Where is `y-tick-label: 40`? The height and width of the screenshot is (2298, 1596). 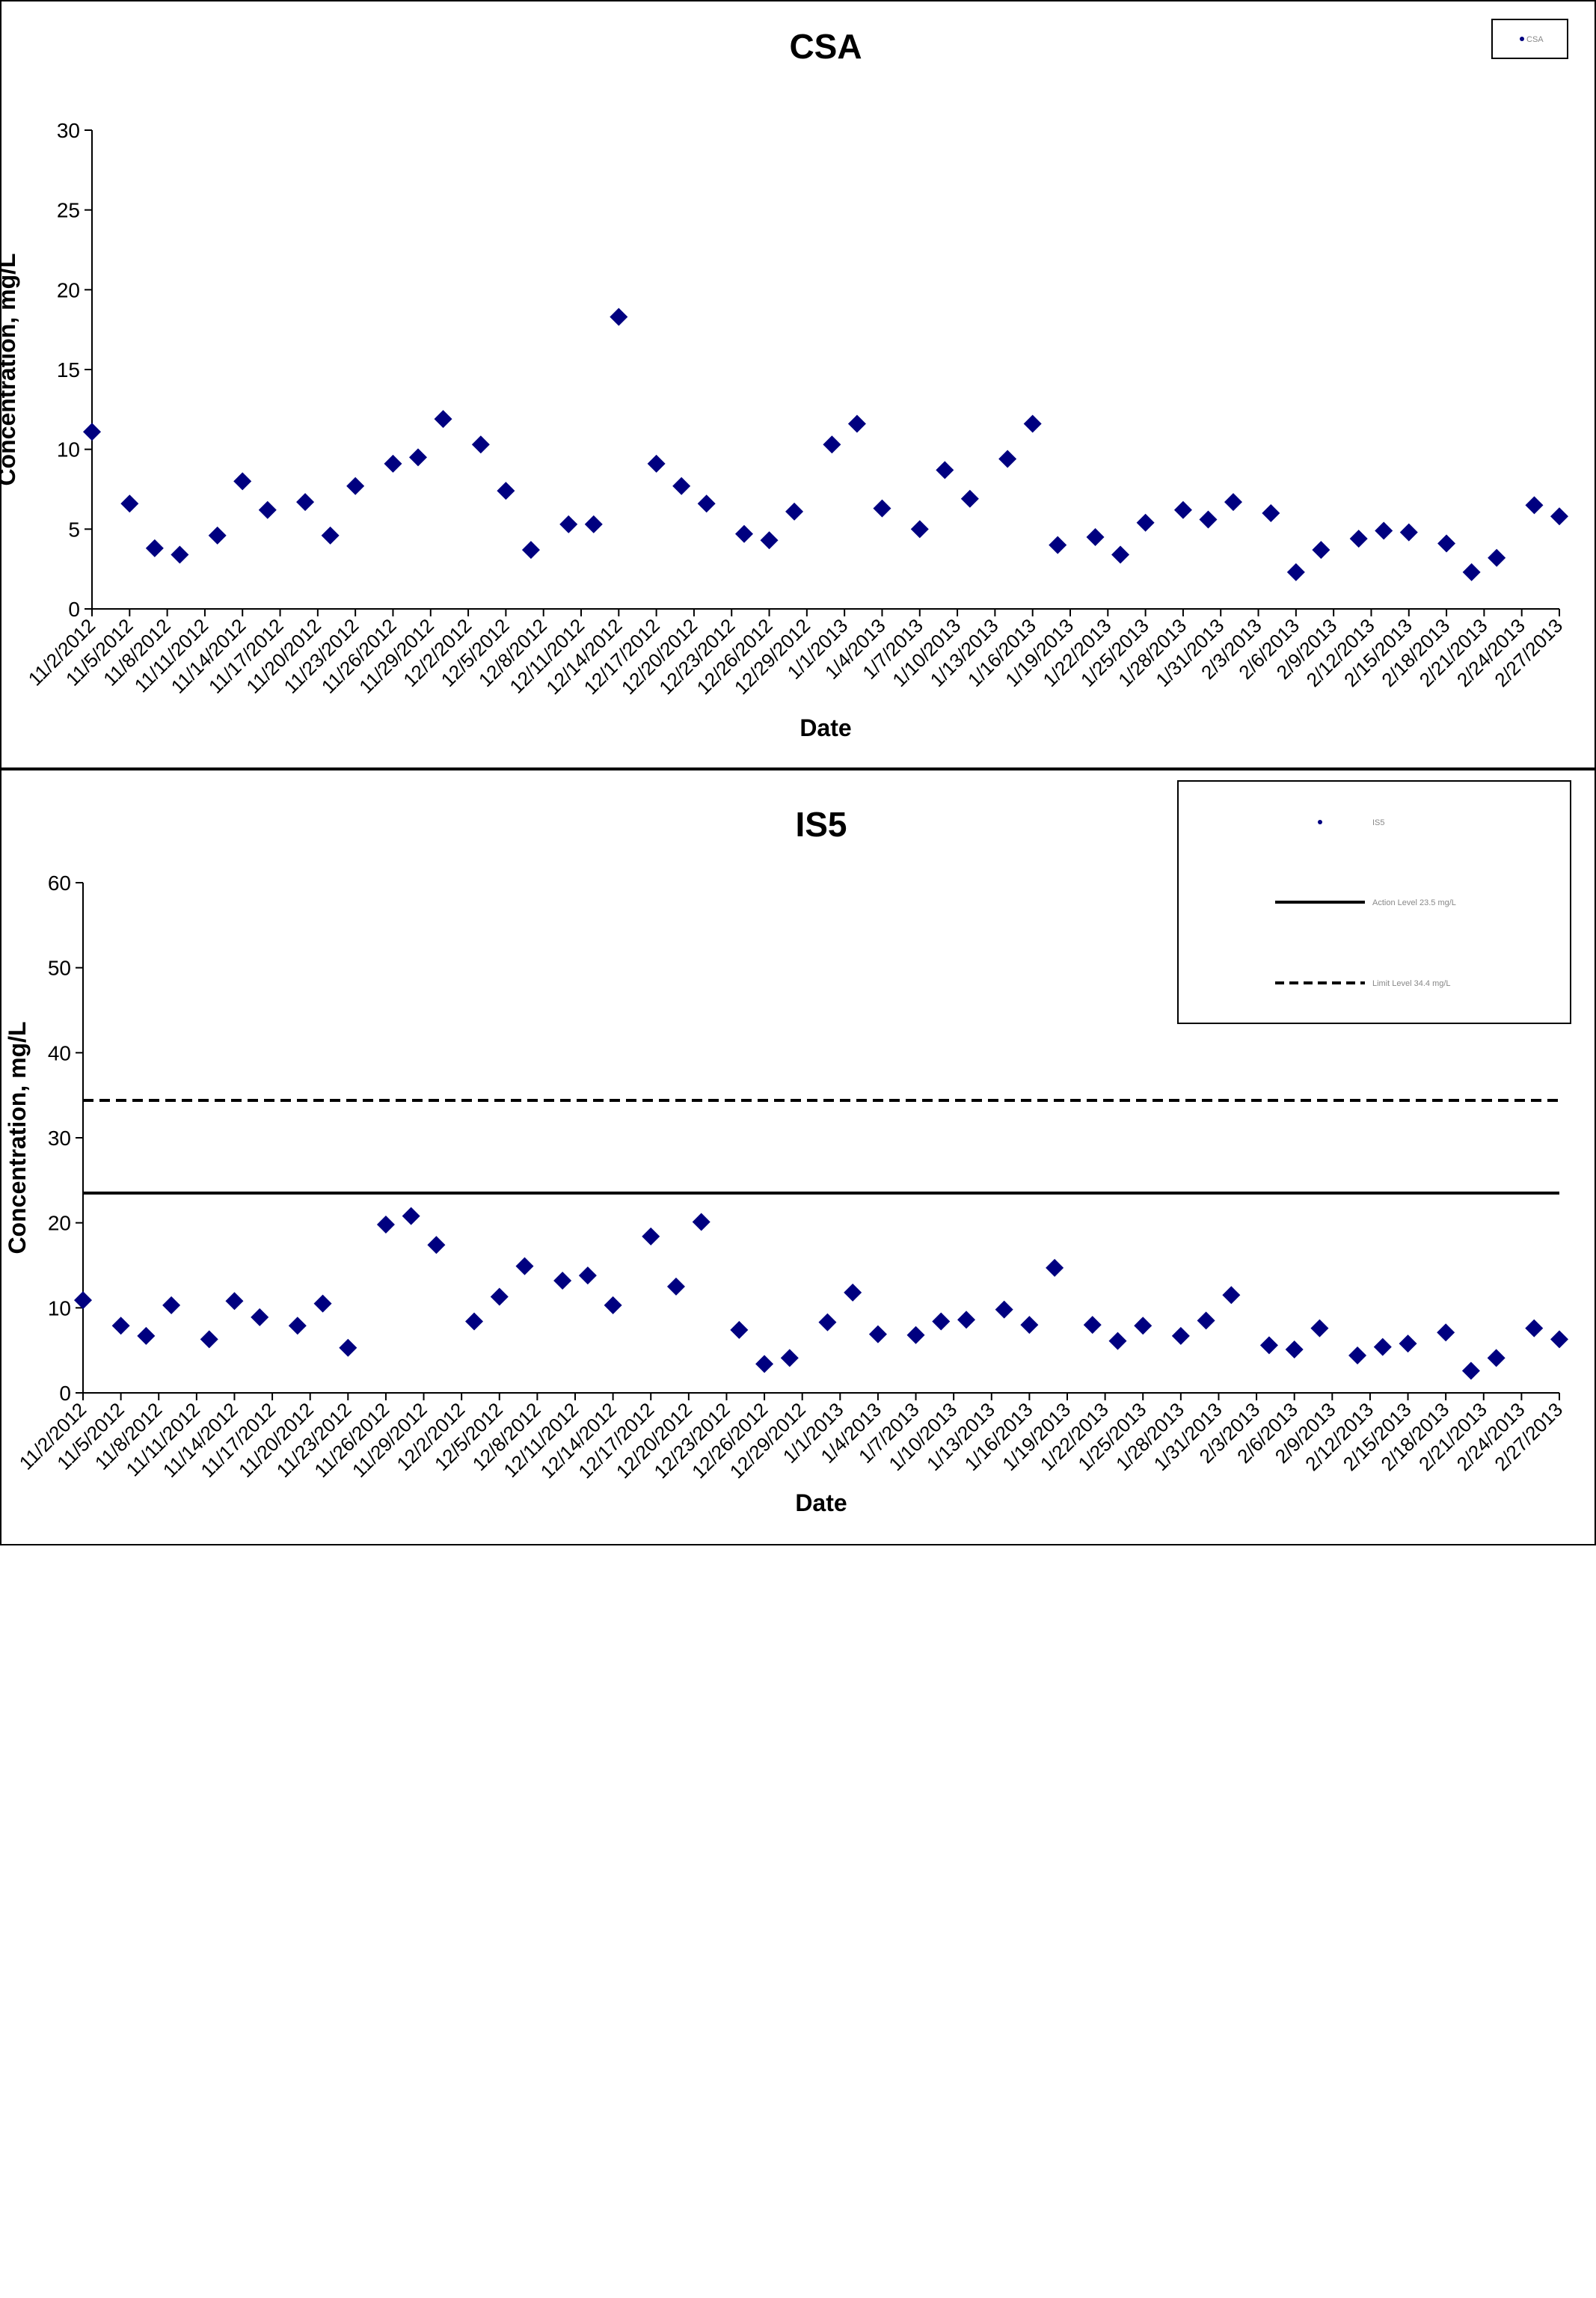 y-tick-label: 40 is located at coordinates (59, 1052).